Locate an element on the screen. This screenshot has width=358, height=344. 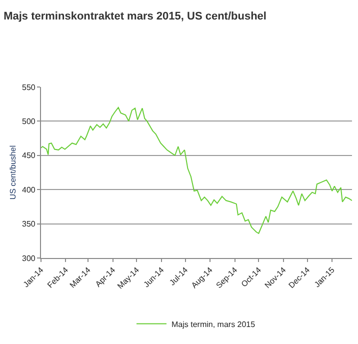
y-tick-label: 350 is located at coordinates (29, 224).